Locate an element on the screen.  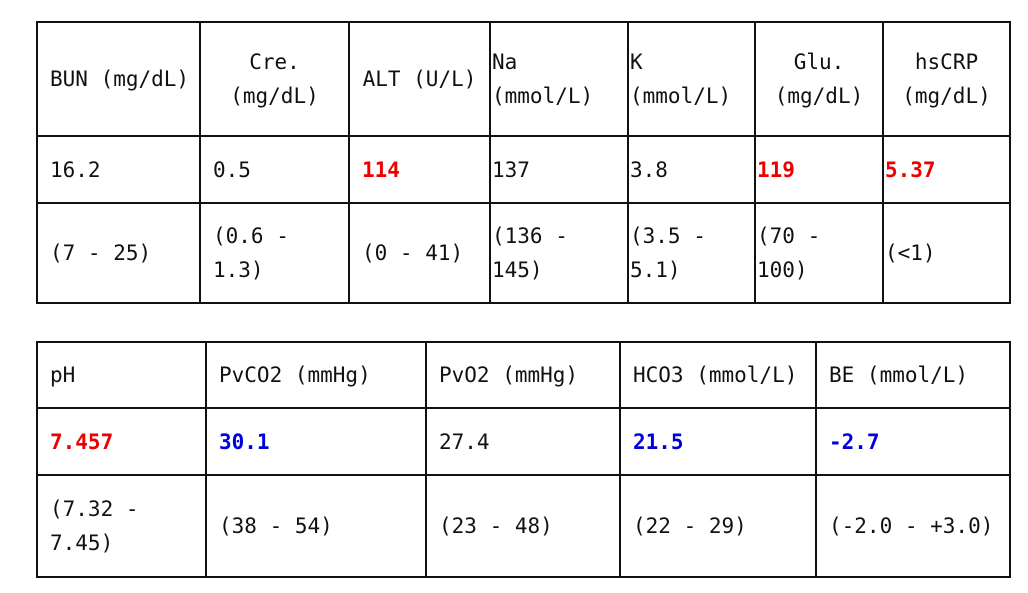
range-na: (136 -145) is located at coordinates (559, 253).